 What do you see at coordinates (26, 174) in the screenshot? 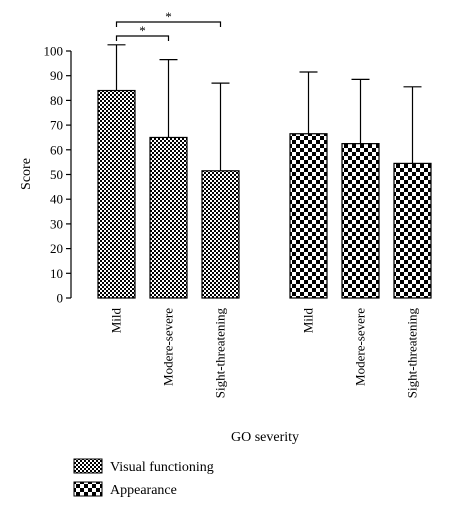
I see `y-axis-title: Score` at bounding box center [26, 174].